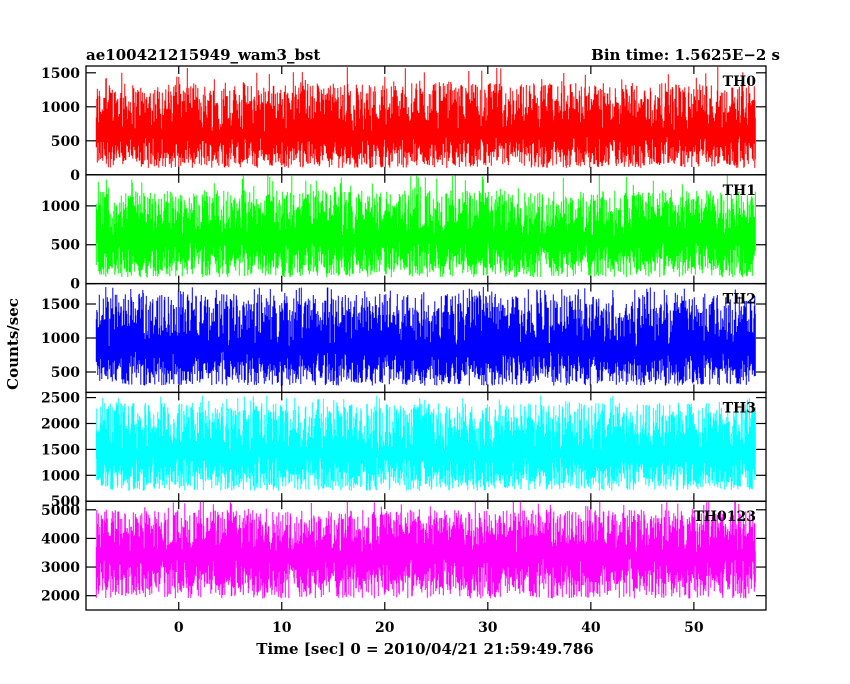  Describe the element at coordinates (685, 55) in the screenshot. I see `bin-time-label: Bin time: 1.5625E−2 s` at that location.